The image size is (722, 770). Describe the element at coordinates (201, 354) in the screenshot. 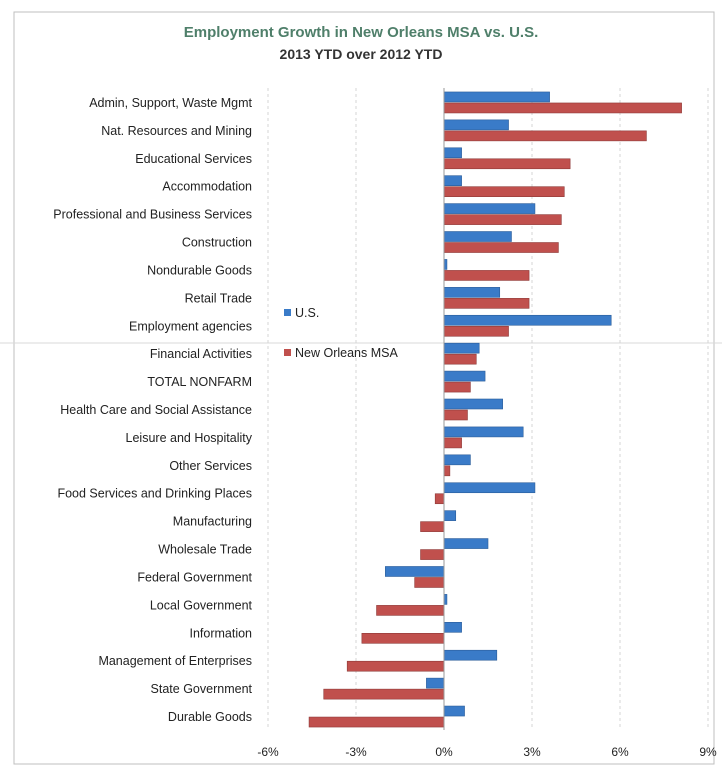

I see `category-label: Financial Activities` at that location.